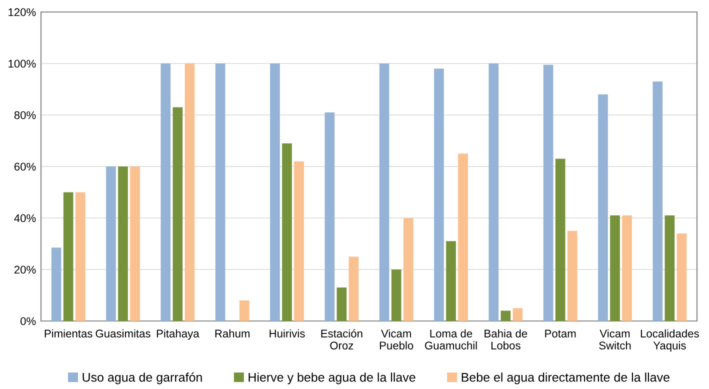  What do you see at coordinates (332, 378) in the screenshot?
I see `legend-label: Hierve y bebe agua de la llave` at bounding box center [332, 378].